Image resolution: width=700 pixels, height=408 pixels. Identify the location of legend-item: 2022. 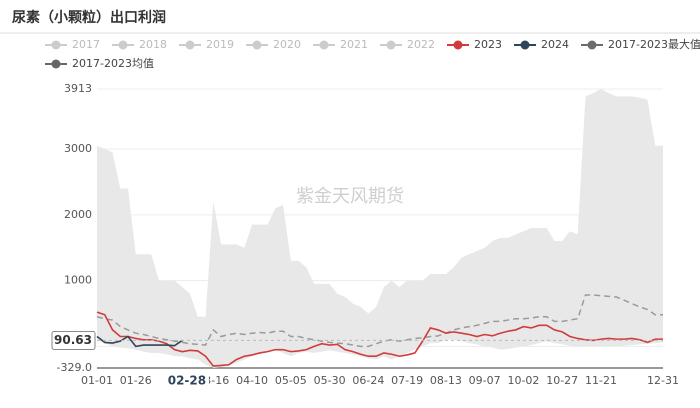
(407, 44).